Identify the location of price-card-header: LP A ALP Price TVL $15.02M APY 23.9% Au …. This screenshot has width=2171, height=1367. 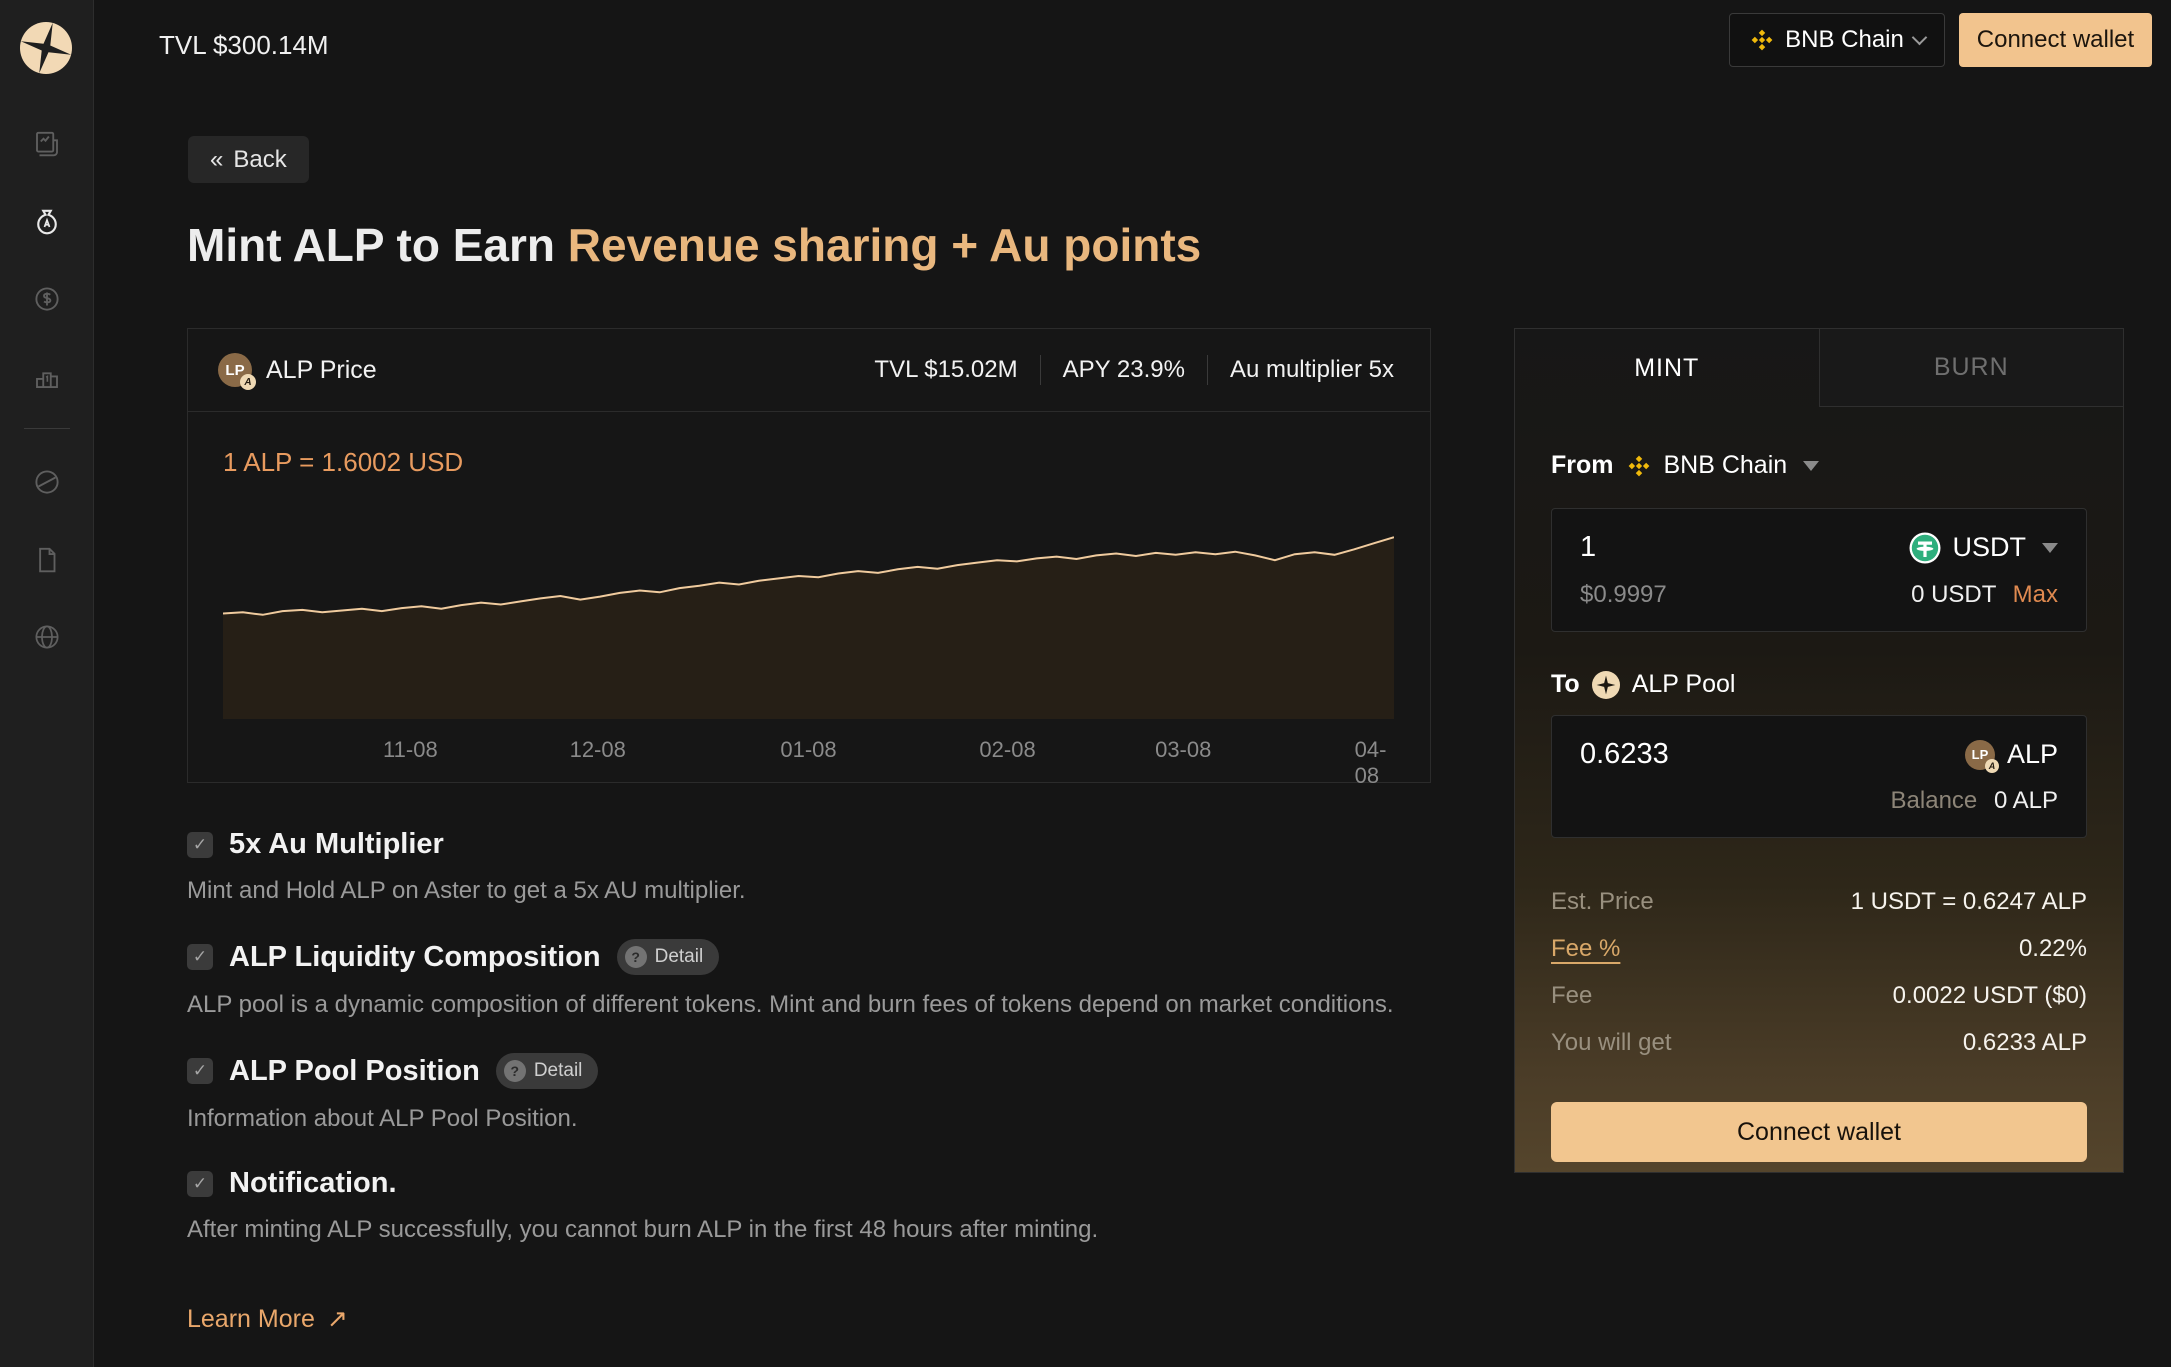
(809, 370).